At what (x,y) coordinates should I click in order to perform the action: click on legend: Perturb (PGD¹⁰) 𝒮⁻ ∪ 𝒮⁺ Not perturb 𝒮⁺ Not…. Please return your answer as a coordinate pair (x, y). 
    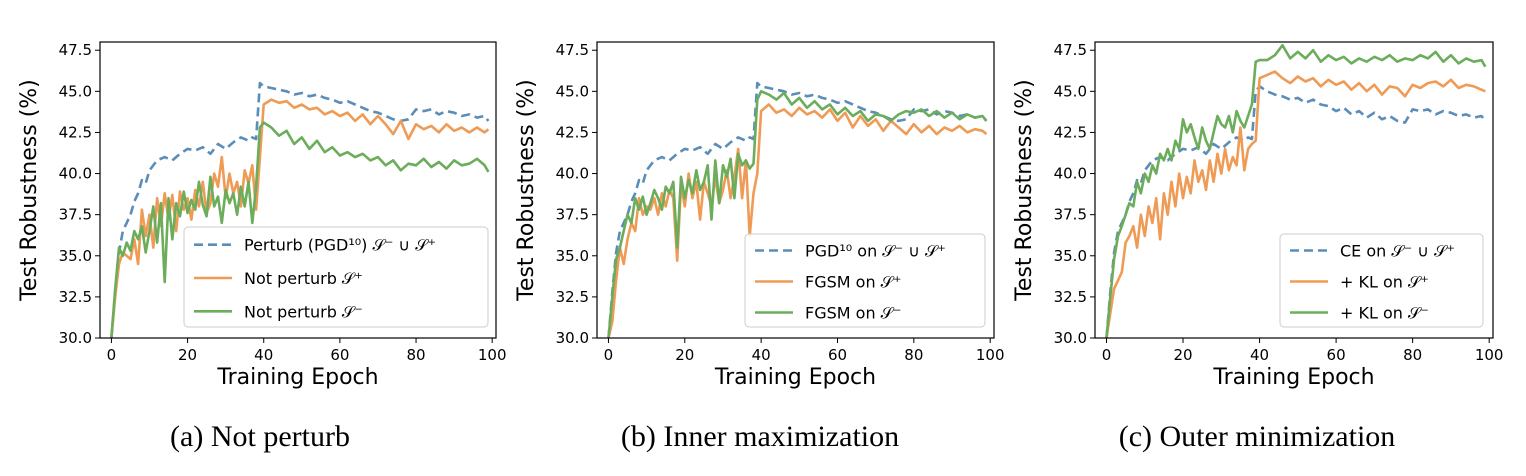
    Looking at the image, I should click on (336, 277).